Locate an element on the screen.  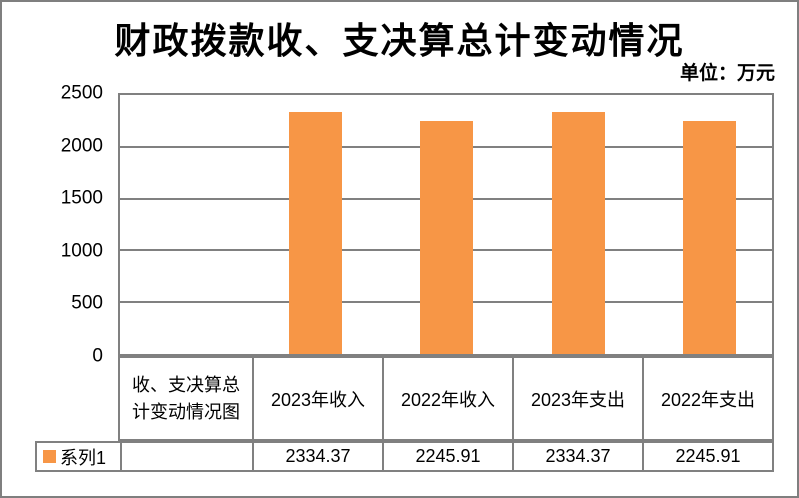
legend-series-label: 系列1 is located at coordinates (83, 457).